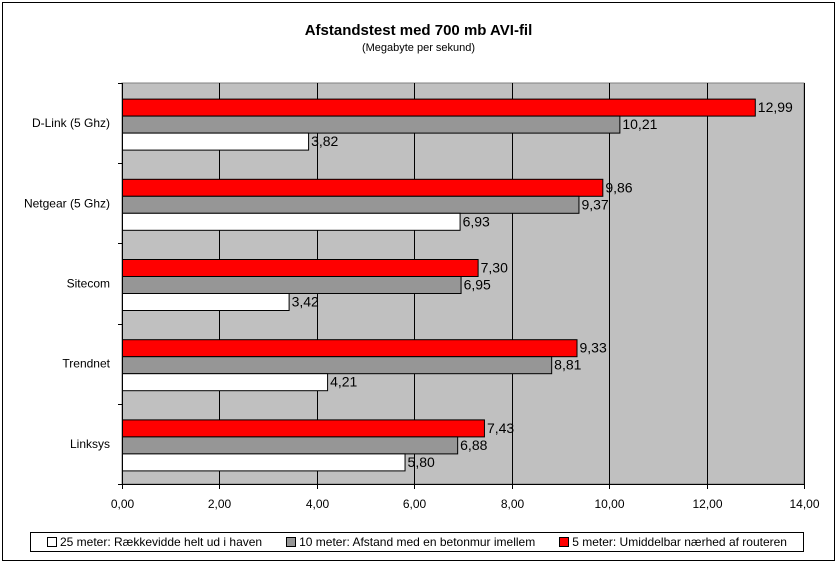  I want to click on category-label-3: Trendnet, so click(86, 364).